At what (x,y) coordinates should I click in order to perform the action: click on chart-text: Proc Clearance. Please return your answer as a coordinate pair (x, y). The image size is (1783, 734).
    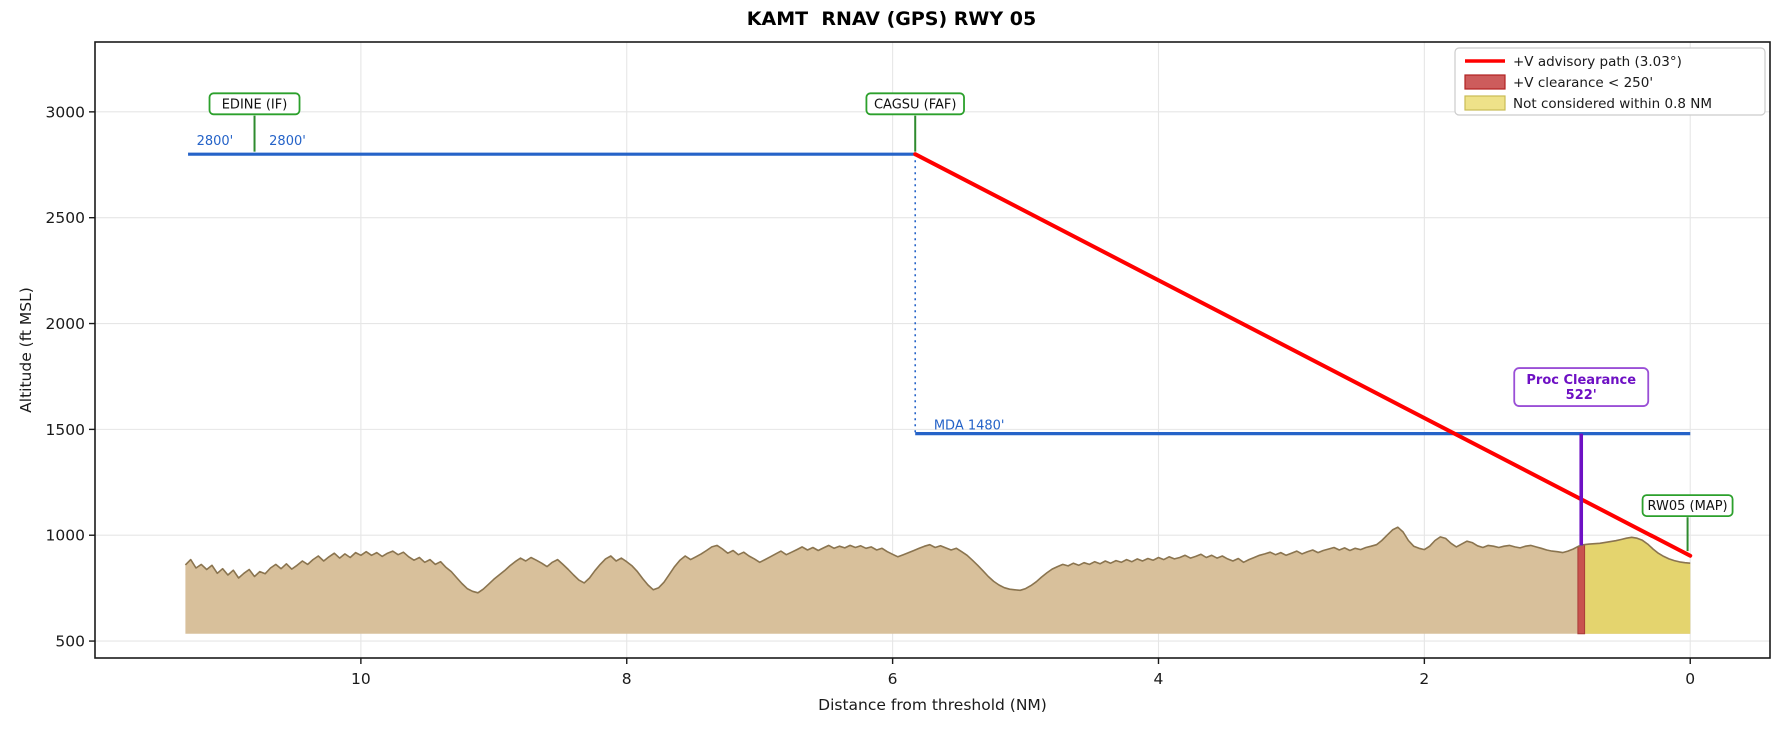
    Looking at the image, I should click on (1581, 380).